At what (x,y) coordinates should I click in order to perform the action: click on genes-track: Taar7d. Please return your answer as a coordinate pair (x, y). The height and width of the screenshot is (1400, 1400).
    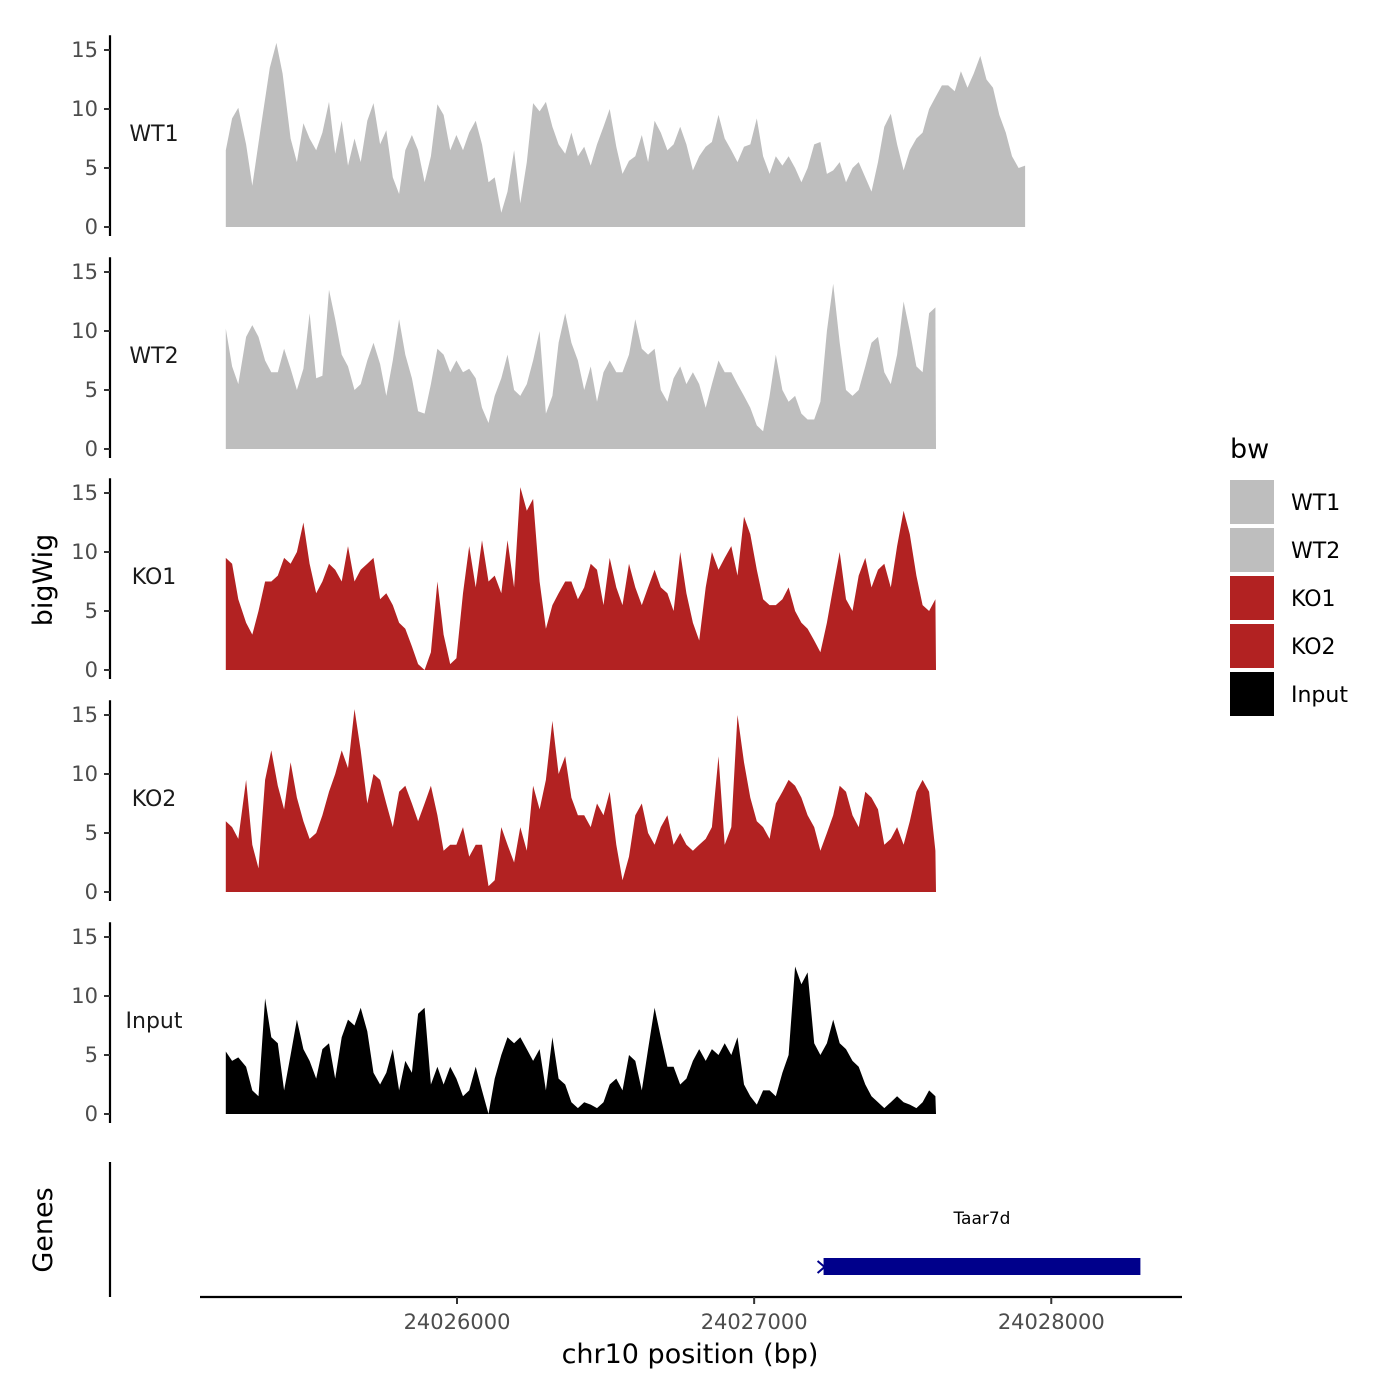
    Looking at the image, I should click on (624, 1229).